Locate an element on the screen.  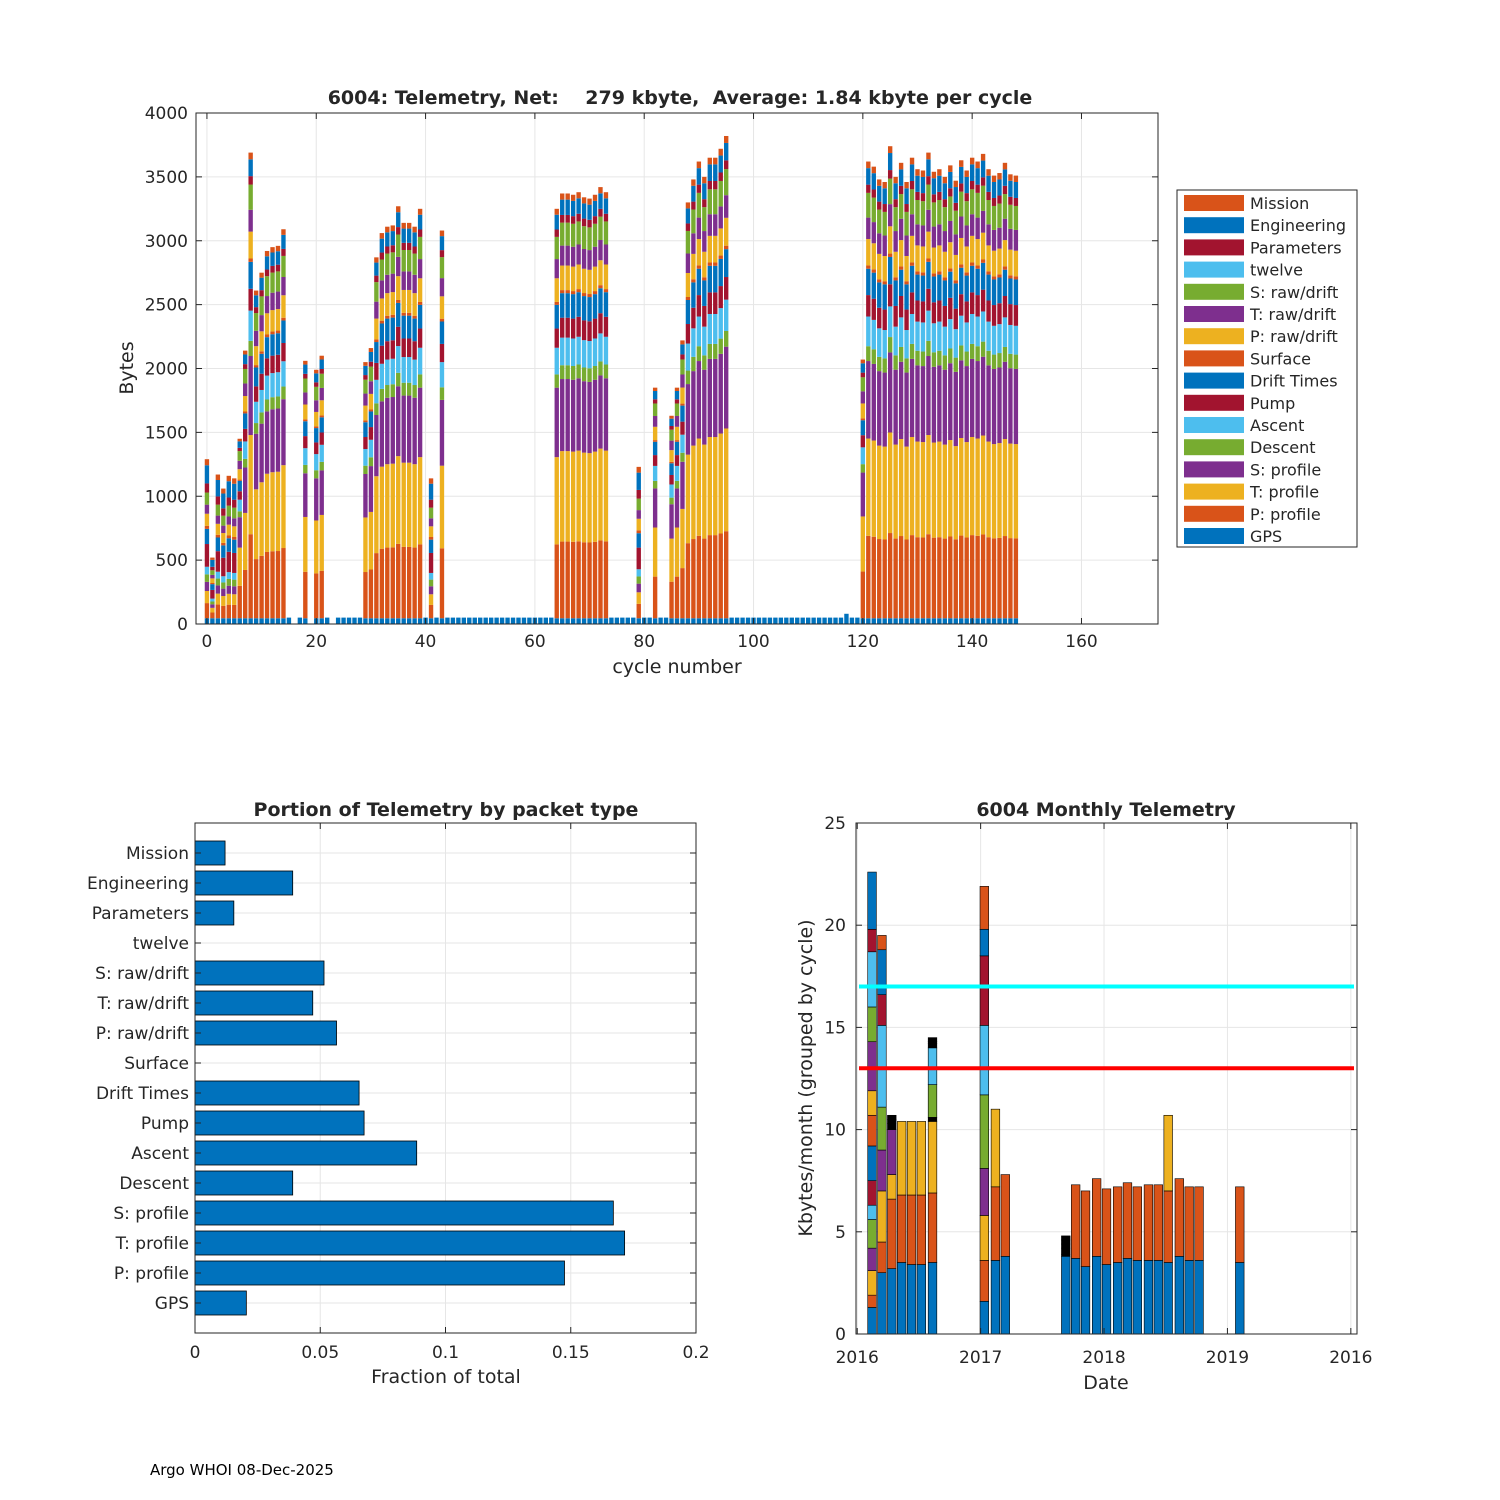
legend-label: S: profile is located at coordinates (1285, 469).